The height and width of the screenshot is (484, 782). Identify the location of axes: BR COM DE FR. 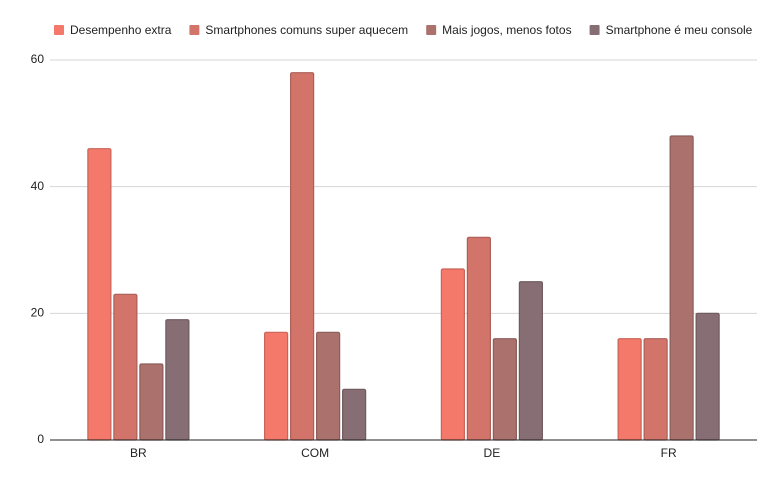
(403, 449).